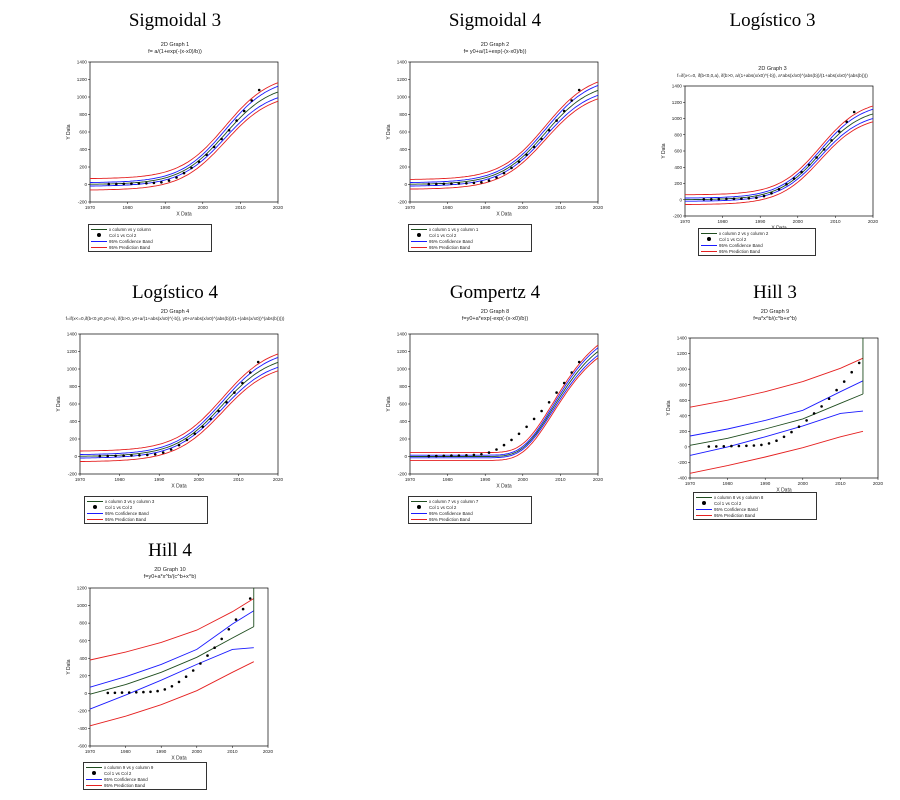  Describe the element at coordinates (779, 150) in the screenshot. I see `prediction-band-upper` at that location.